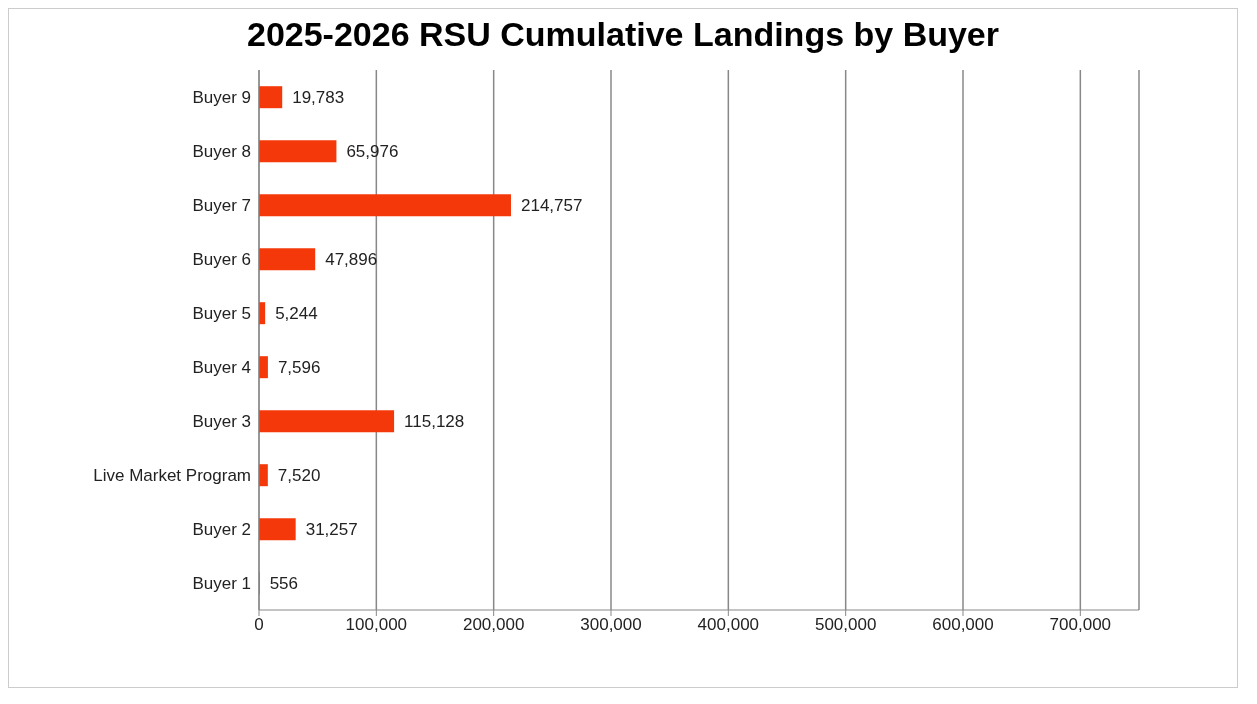 This screenshot has height=704, width=1257. I want to click on y-tick-label: Buyer 2, so click(221, 530).